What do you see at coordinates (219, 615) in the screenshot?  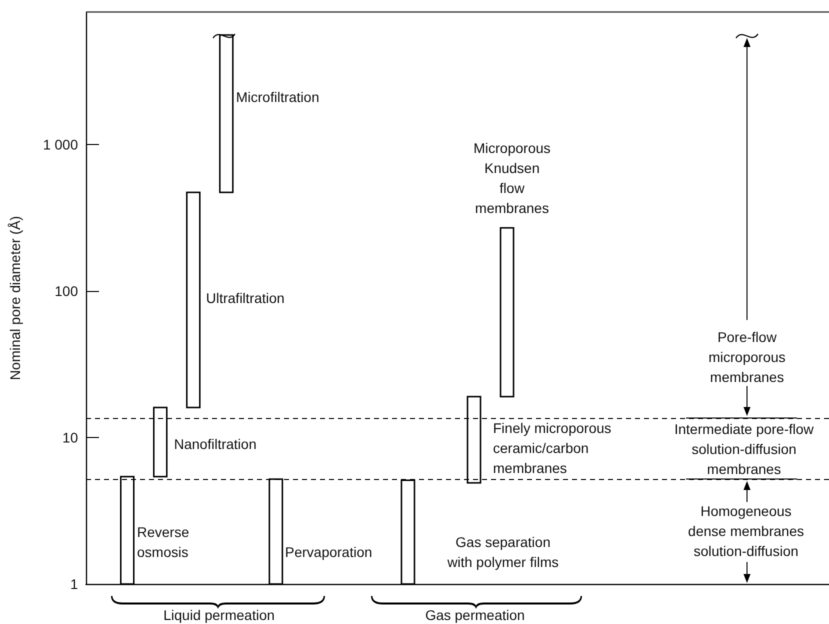 I see `text: Liquid permeation` at bounding box center [219, 615].